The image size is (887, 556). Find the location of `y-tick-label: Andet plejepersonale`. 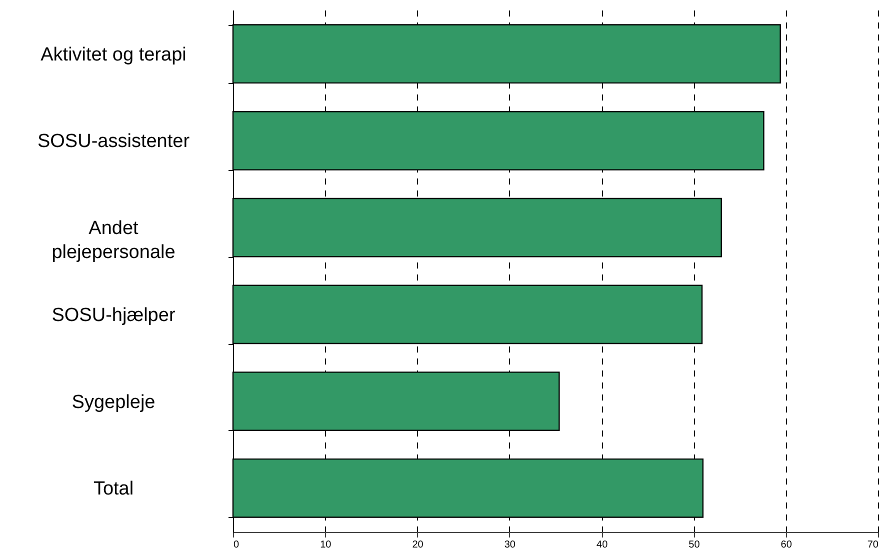

y-tick-label: Andet plejepersonale is located at coordinates (114, 241).